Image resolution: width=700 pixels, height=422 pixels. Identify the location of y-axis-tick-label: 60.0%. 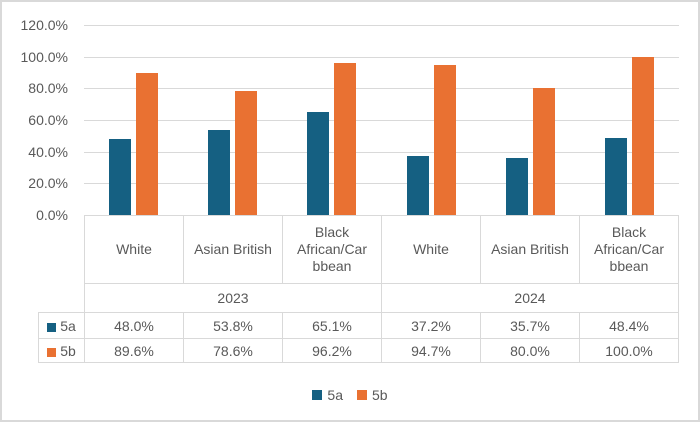
(48, 120).